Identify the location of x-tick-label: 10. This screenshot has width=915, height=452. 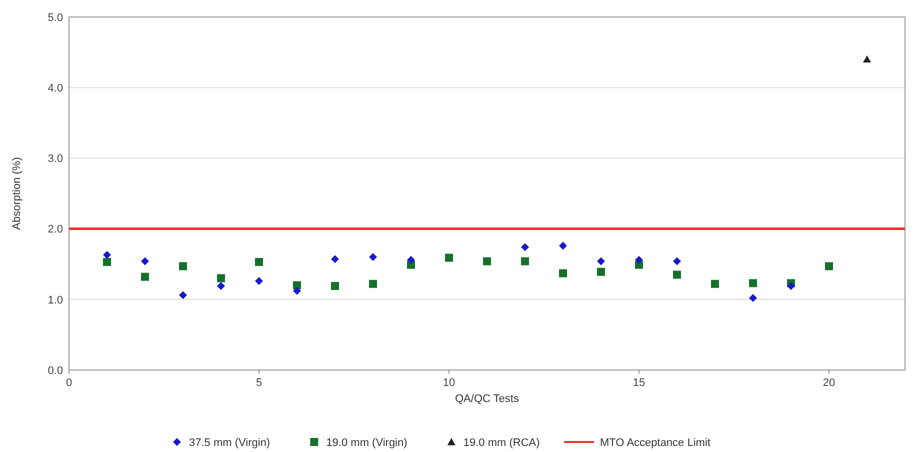
(449, 383).